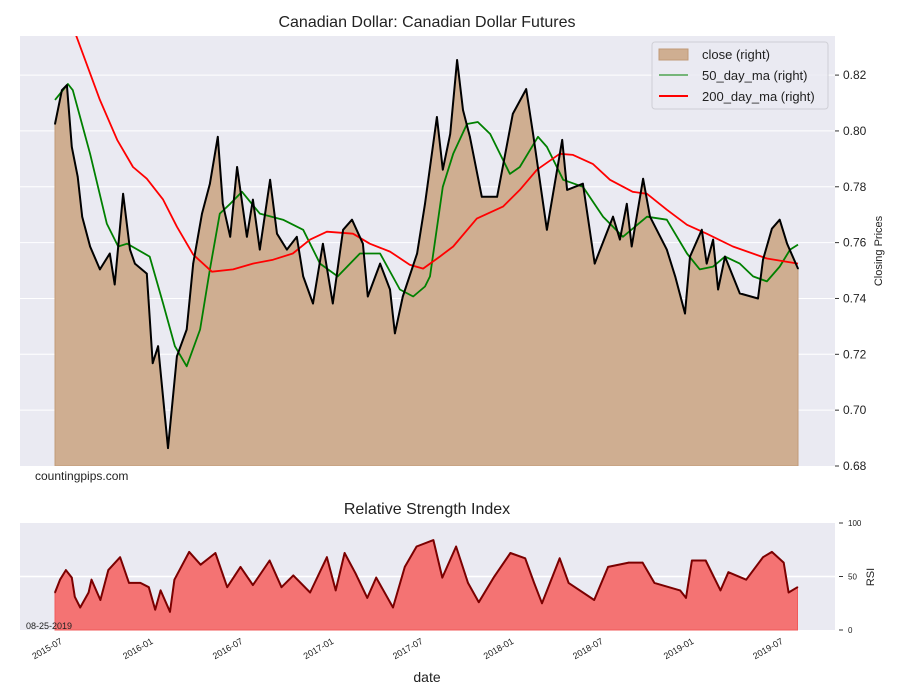  Describe the element at coordinates (855, 298) in the screenshot. I see `y-tick-label: 0.74` at that location.